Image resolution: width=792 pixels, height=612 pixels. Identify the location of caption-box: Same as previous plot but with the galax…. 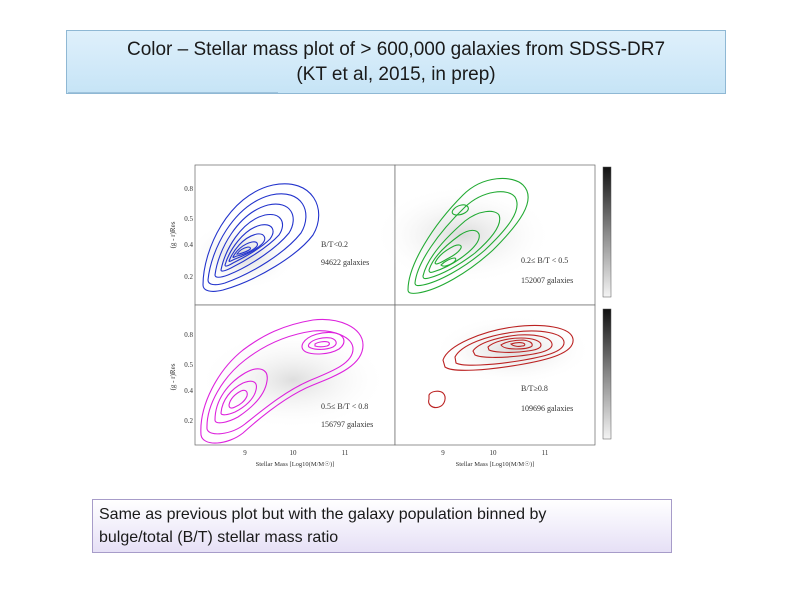
(382, 526).